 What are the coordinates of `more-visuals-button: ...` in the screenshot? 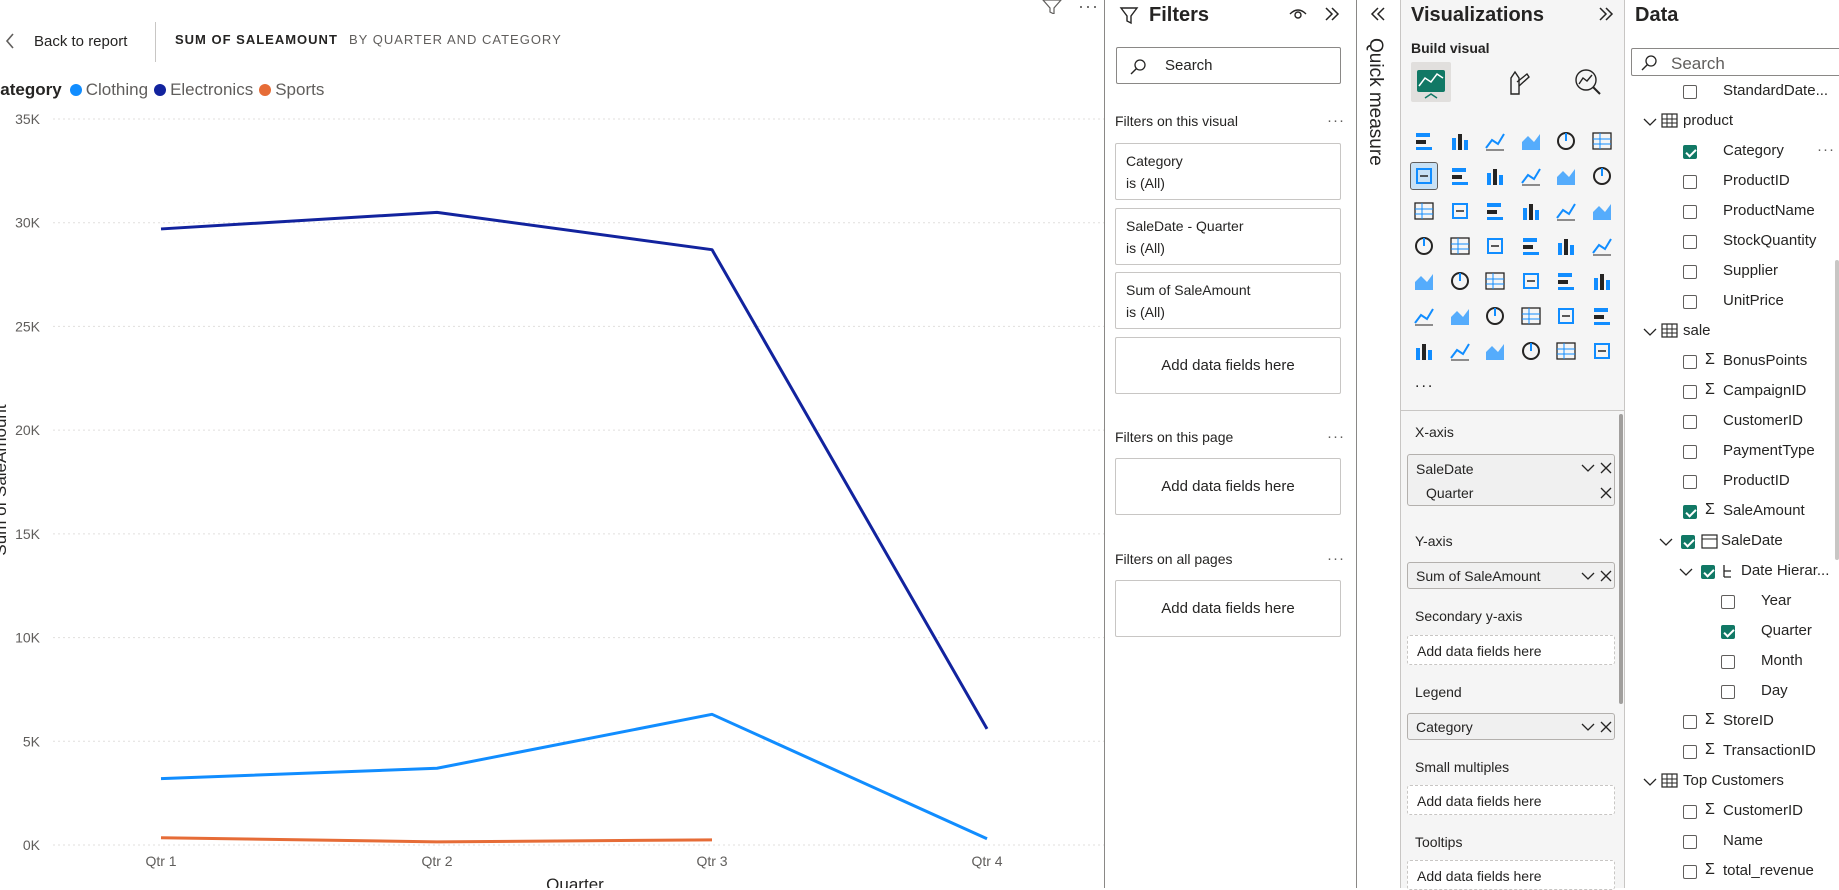 It's located at (1425, 382).